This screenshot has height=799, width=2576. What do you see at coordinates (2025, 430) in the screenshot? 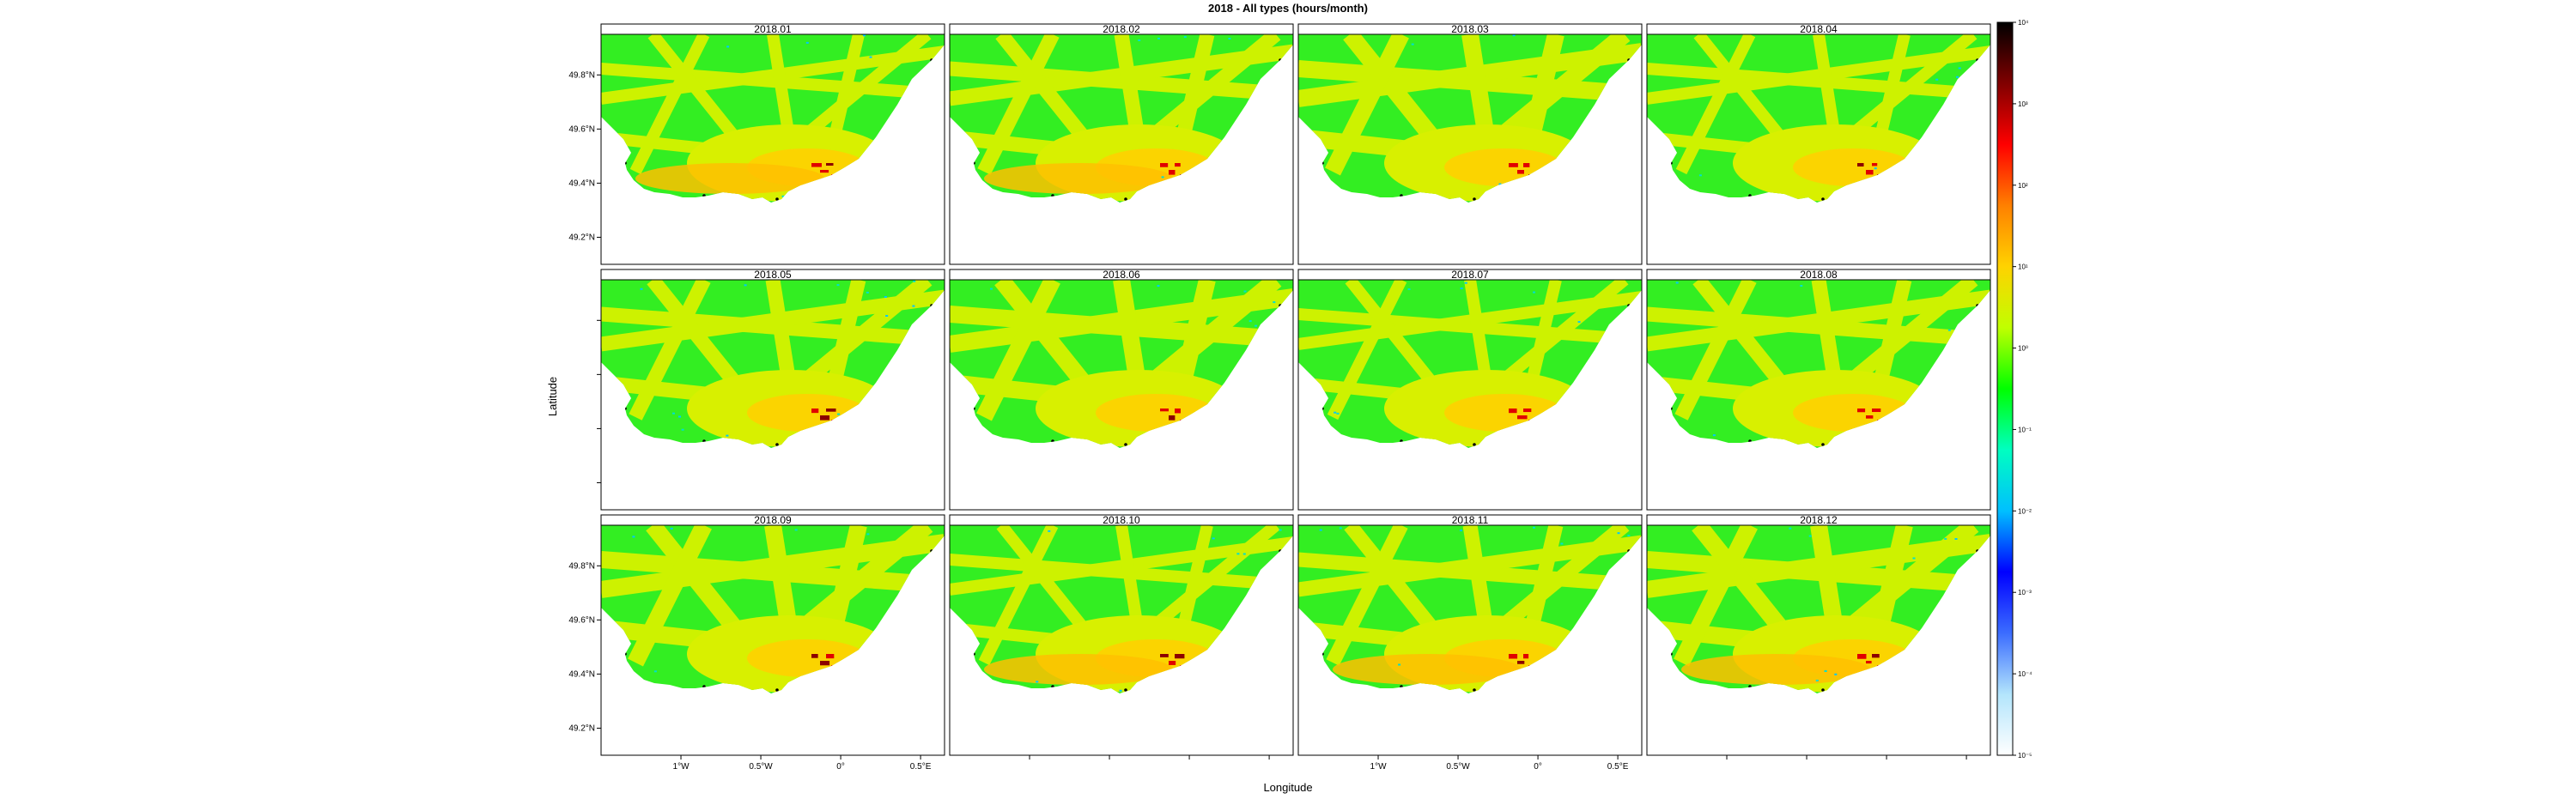
I see `colorbar-tick-label: 10⁻¹` at bounding box center [2025, 430].